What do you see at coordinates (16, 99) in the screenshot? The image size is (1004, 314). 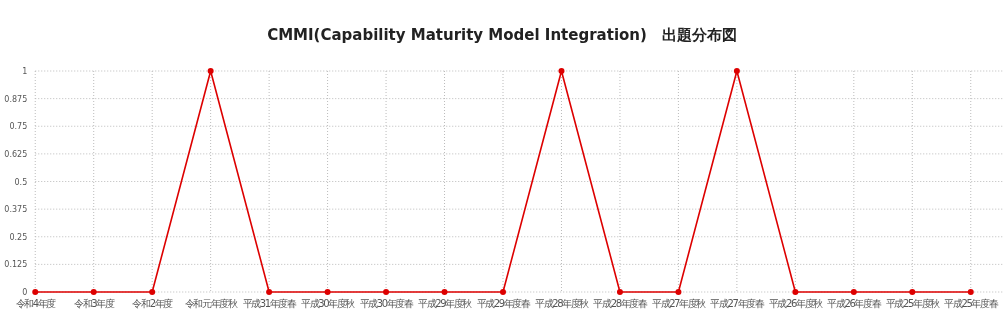 I see `y-tick-label: 0.875` at bounding box center [16, 99].